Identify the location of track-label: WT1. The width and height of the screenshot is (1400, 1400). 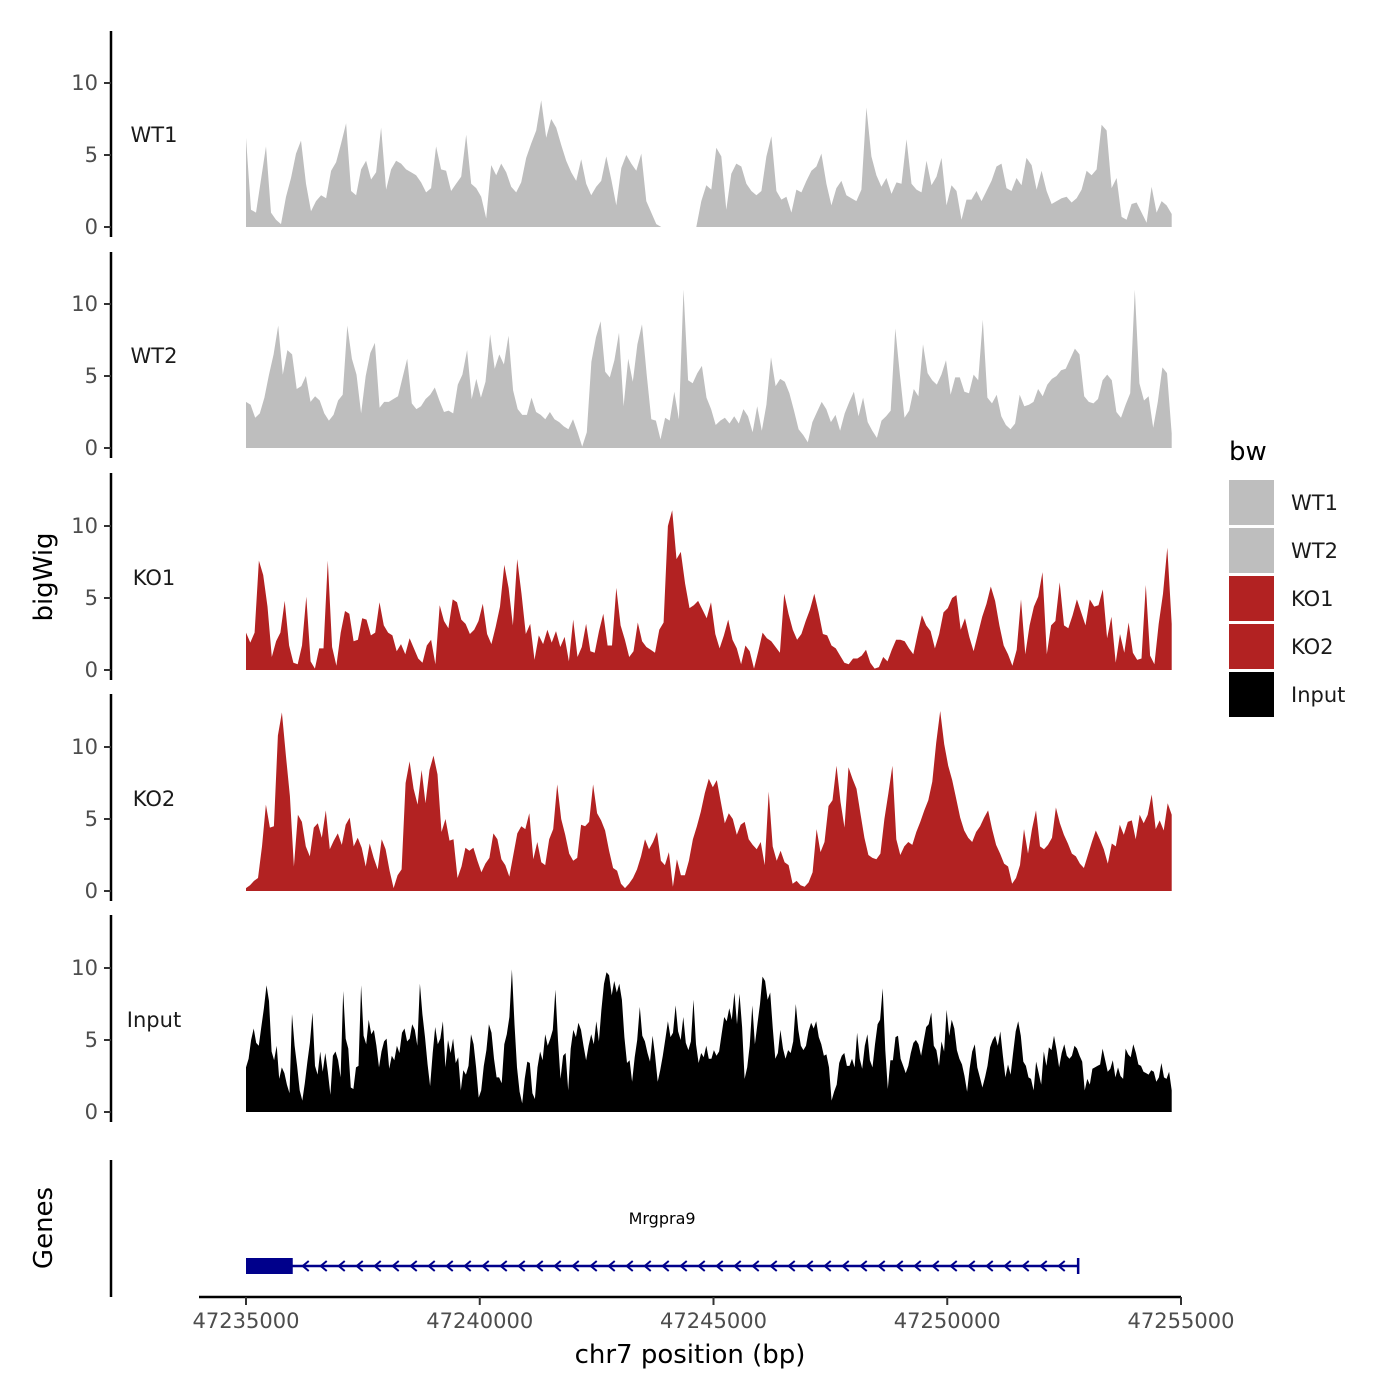
(154, 135).